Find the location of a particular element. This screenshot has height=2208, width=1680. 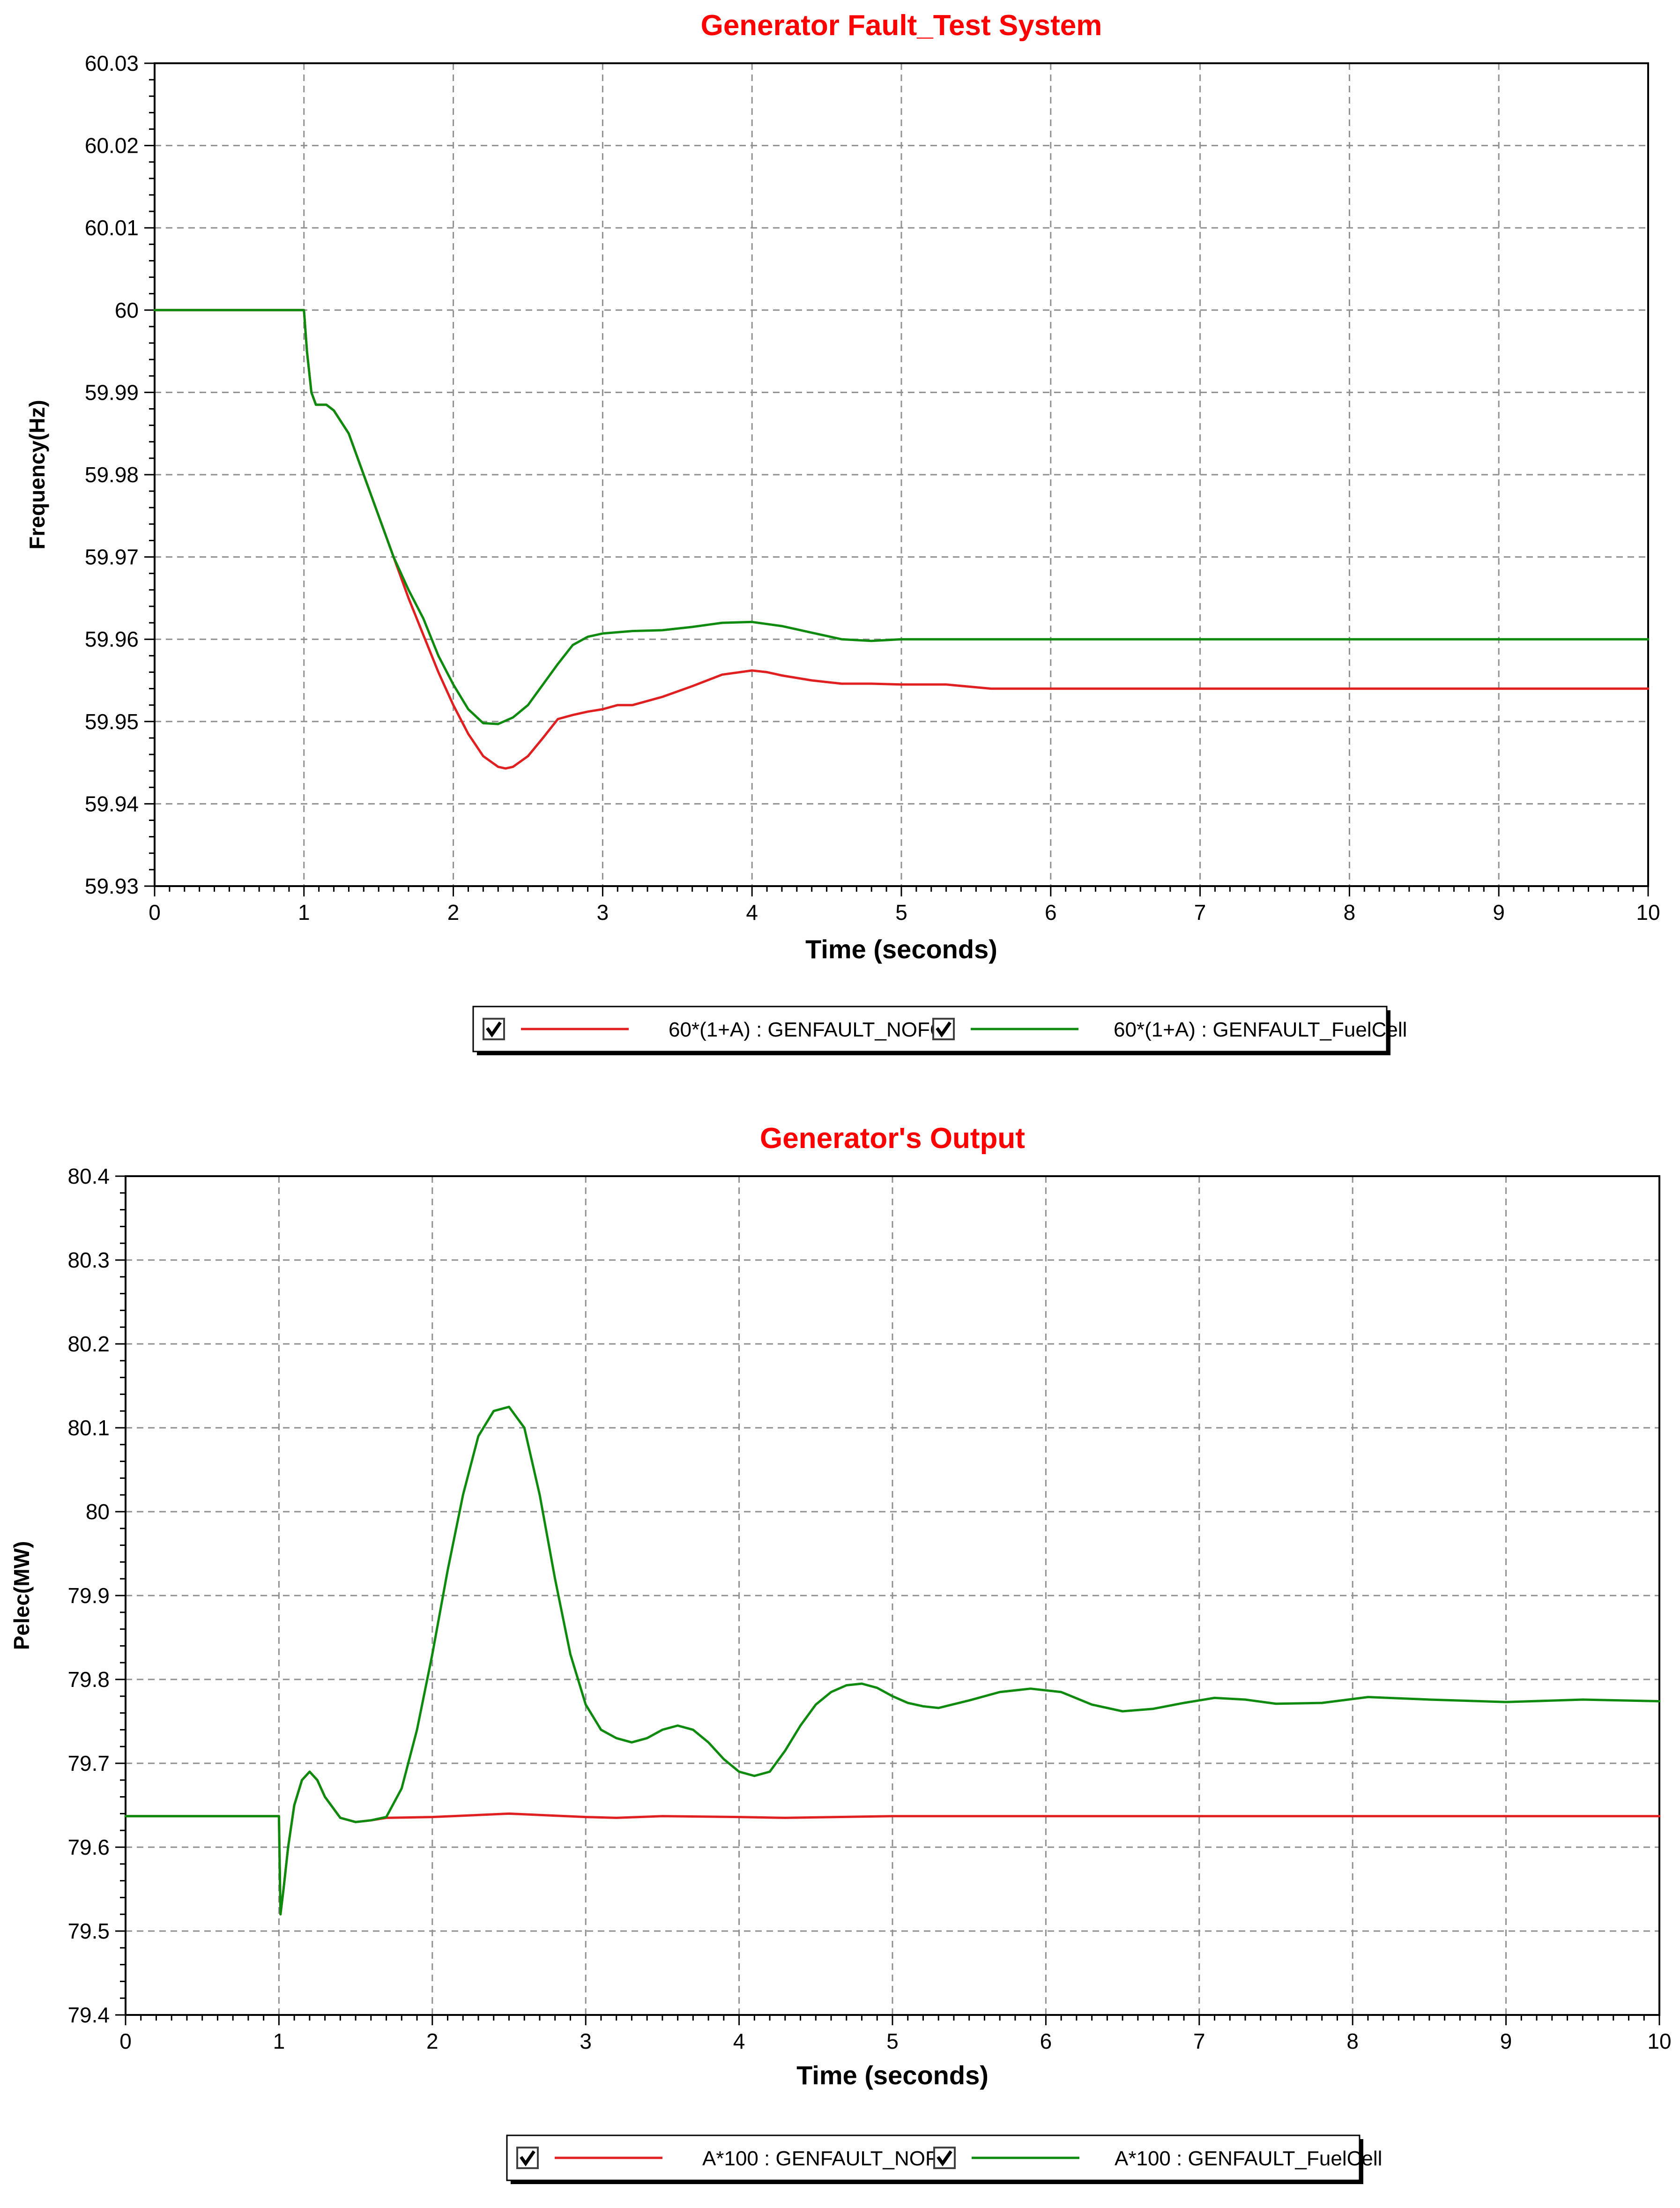

y-tick-label: 79.5 is located at coordinates (88, 1931).